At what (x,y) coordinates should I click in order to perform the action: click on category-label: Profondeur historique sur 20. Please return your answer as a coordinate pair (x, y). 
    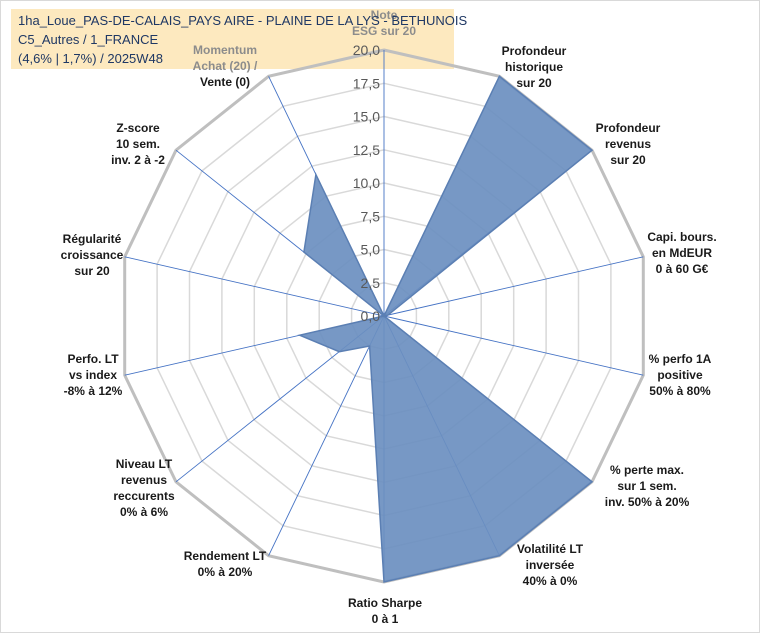
    Looking at the image, I should click on (534, 67).